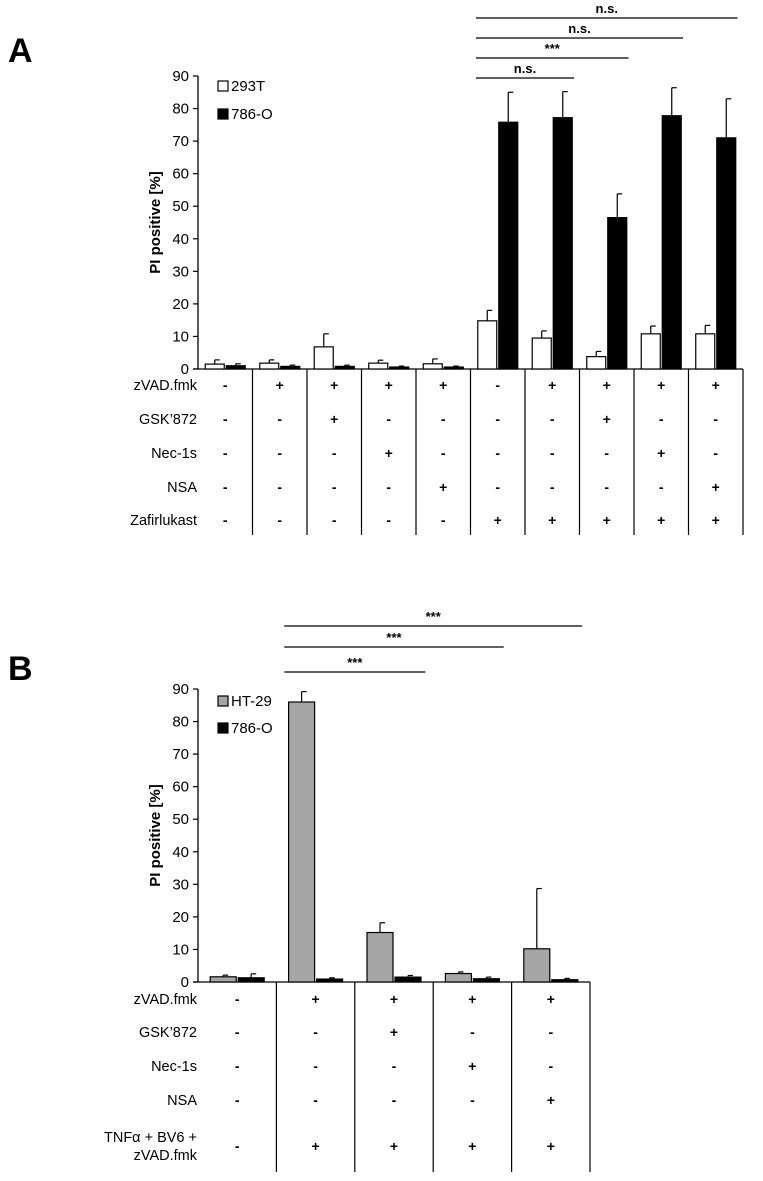 The width and height of the screenshot is (763, 1181). What do you see at coordinates (180, 76) in the screenshot?
I see `y-tick-label-a: 90` at bounding box center [180, 76].